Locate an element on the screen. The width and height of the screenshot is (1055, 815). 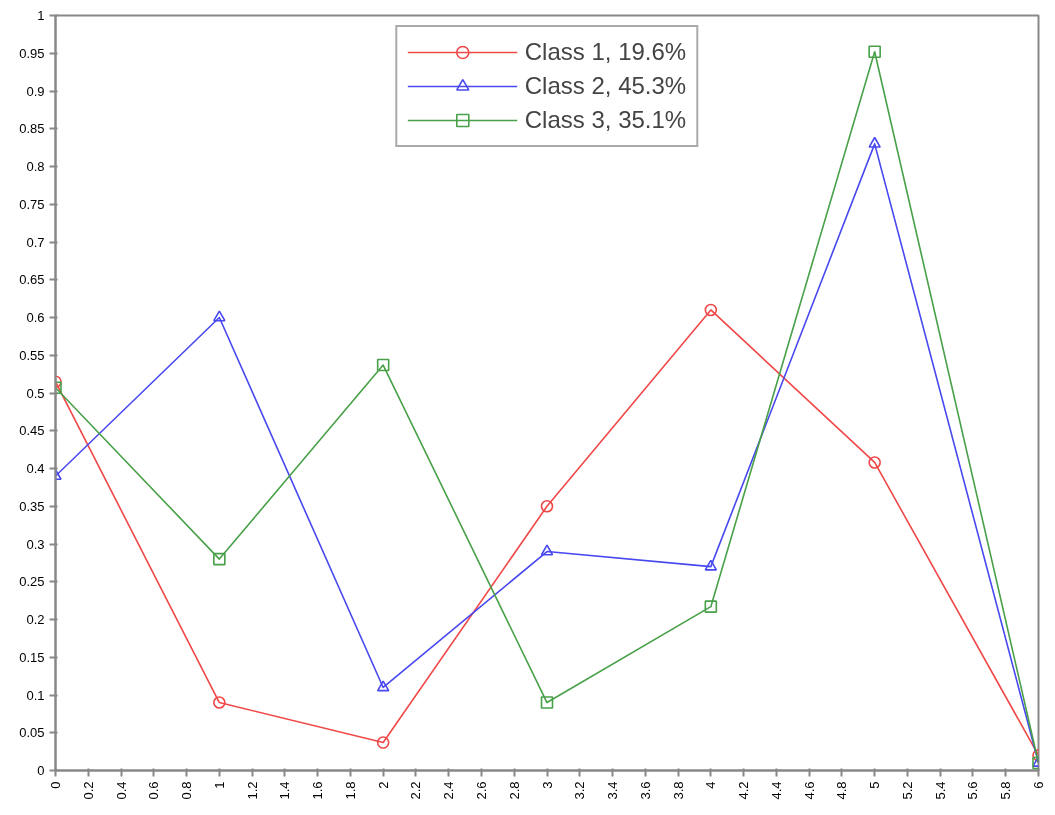
x-tick-label: 5.6 is located at coordinates (973, 790).